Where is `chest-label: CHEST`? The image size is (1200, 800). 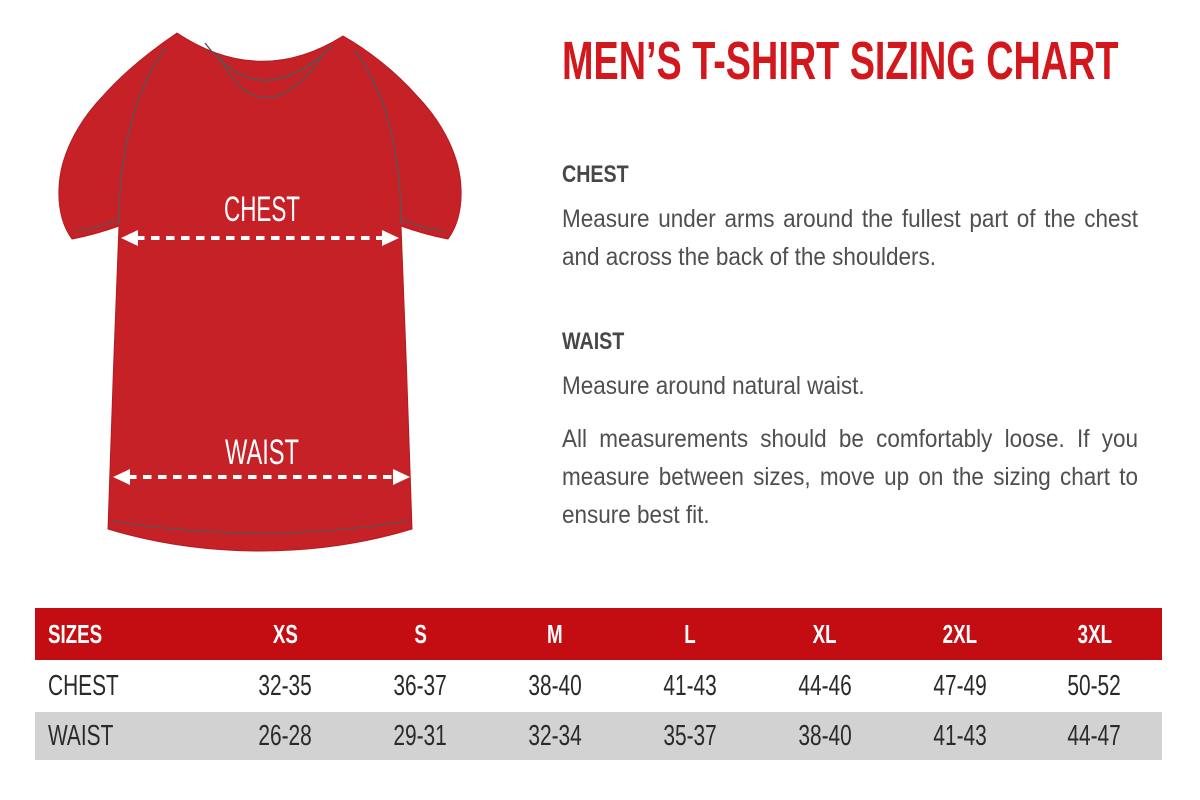 chest-label: CHEST is located at coordinates (262, 209).